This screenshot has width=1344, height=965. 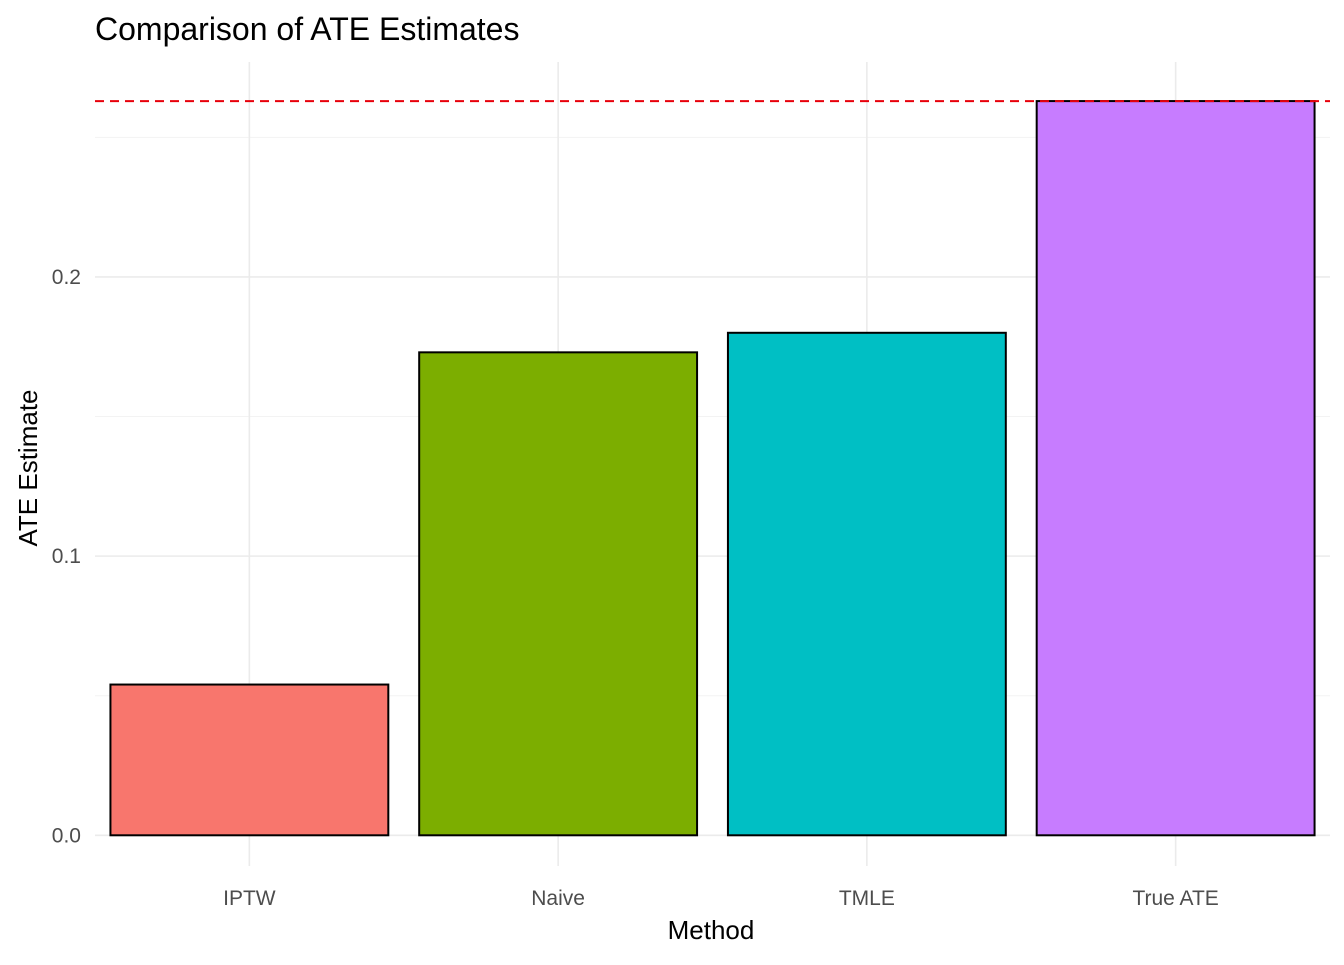 What do you see at coordinates (867, 584) in the screenshot?
I see `bar-tmle` at bounding box center [867, 584].